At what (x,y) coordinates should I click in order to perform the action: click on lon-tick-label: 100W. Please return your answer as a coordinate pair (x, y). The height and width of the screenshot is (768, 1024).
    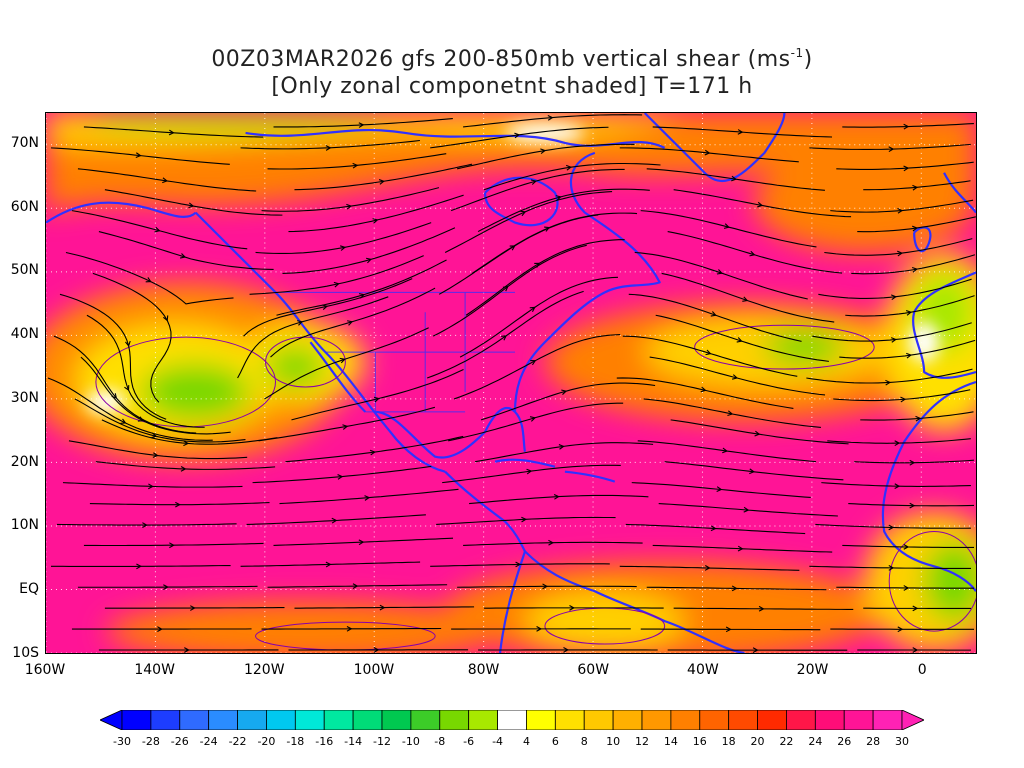
    Looking at the image, I should click on (374, 670).